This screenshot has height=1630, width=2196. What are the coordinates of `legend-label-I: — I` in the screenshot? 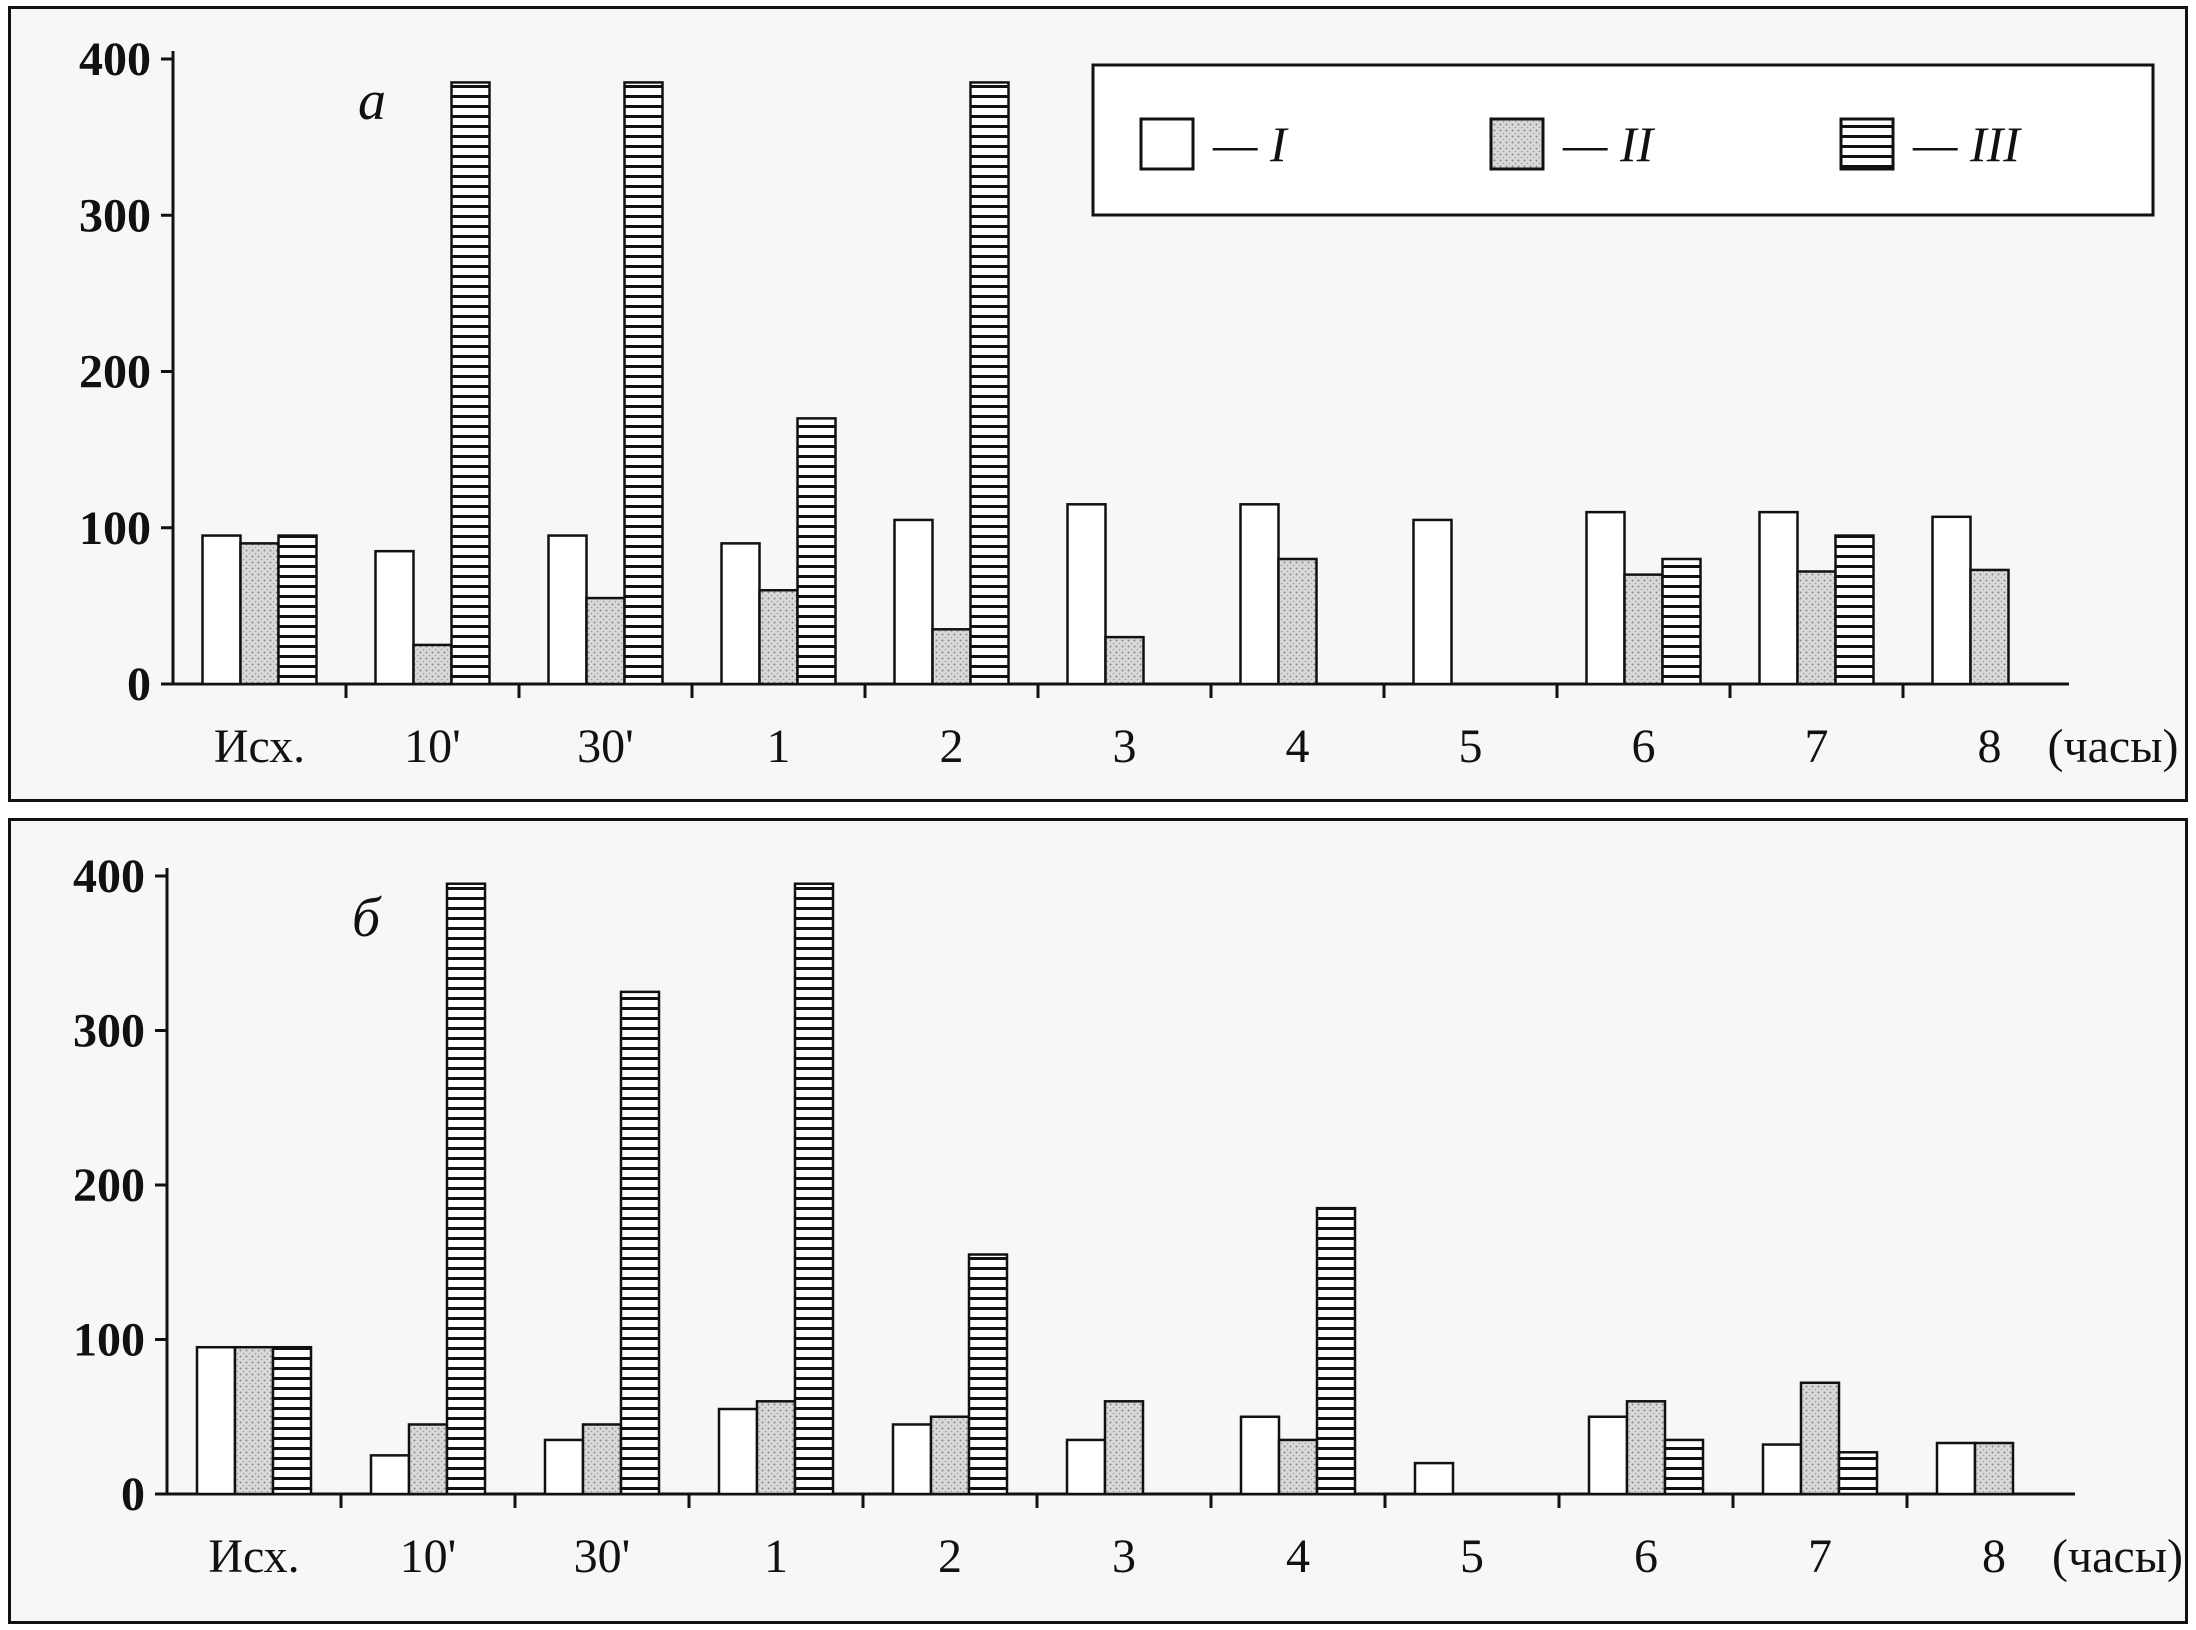 It's located at (1250, 144).